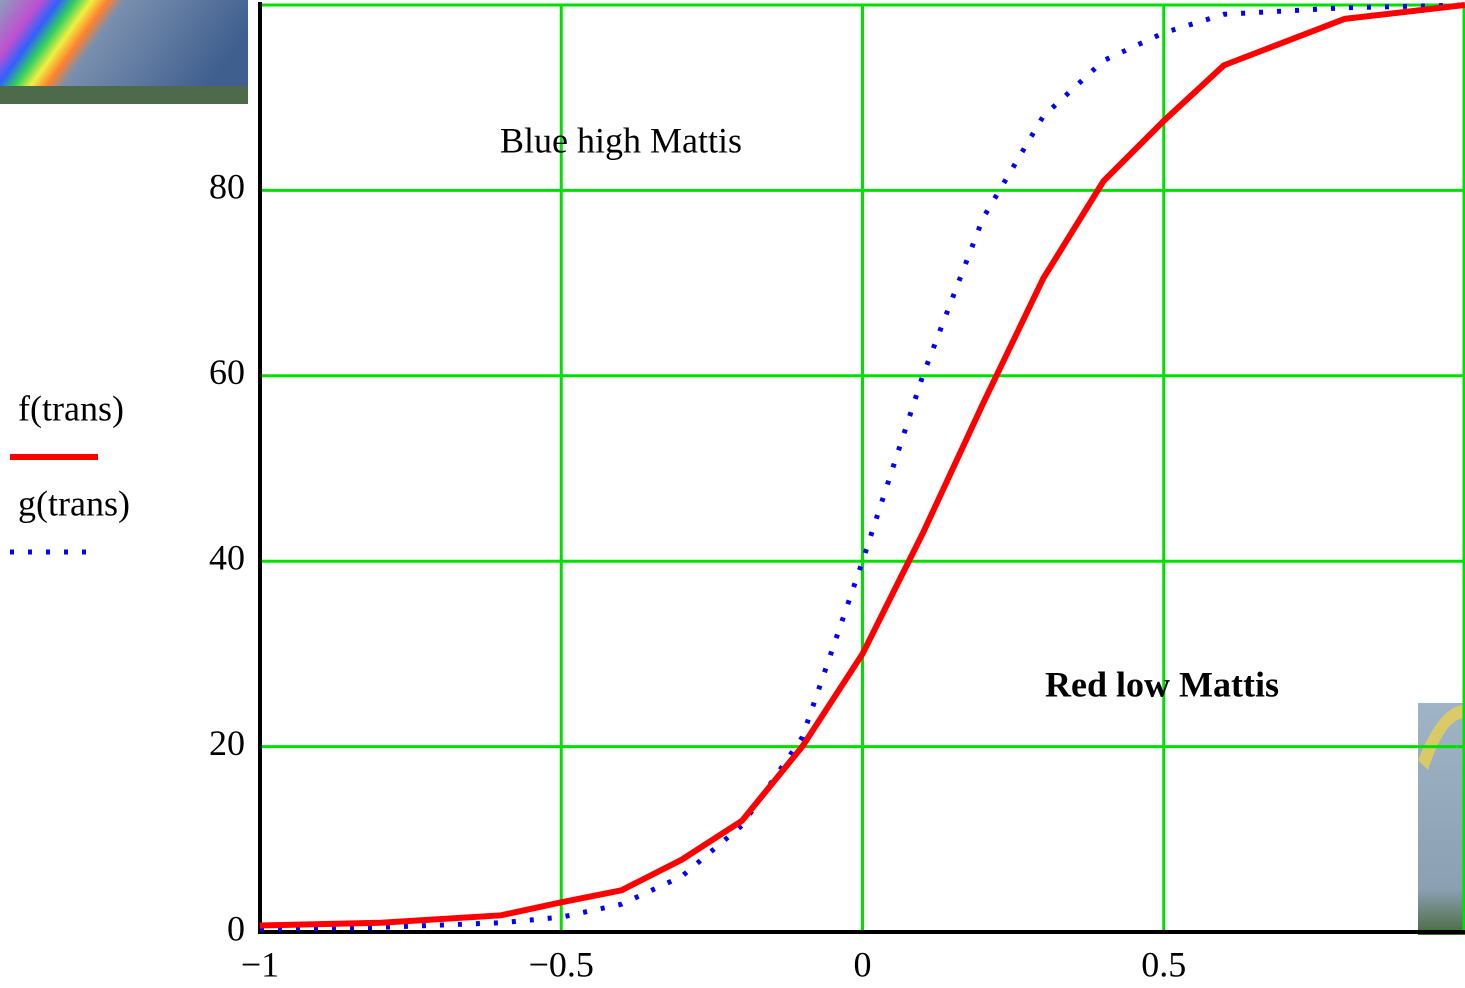 Image resolution: width=1465 pixels, height=988 pixels. What do you see at coordinates (1162, 684) in the screenshot?
I see `annotation-red: Red low Mattis` at bounding box center [1162, 684].